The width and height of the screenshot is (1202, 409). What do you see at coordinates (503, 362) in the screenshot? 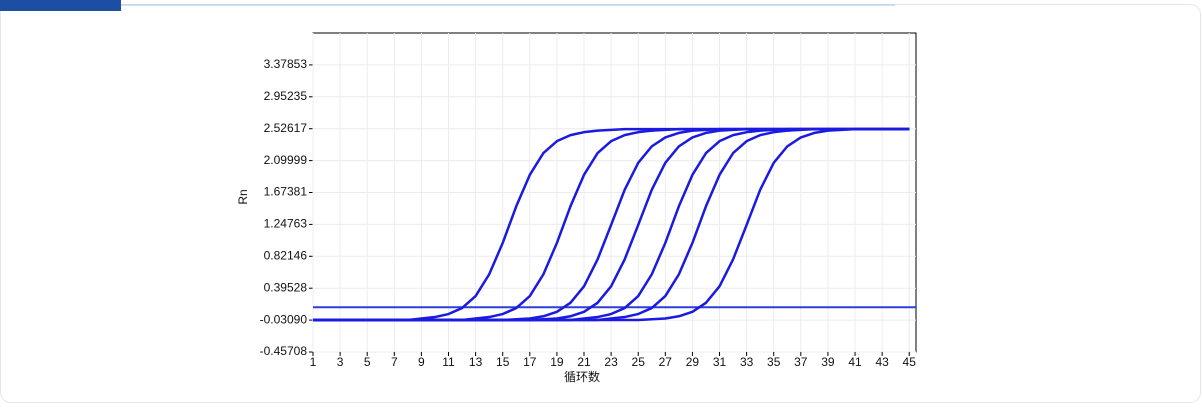
I see `x-tick-label: 15` at bounding box center [503, 362].